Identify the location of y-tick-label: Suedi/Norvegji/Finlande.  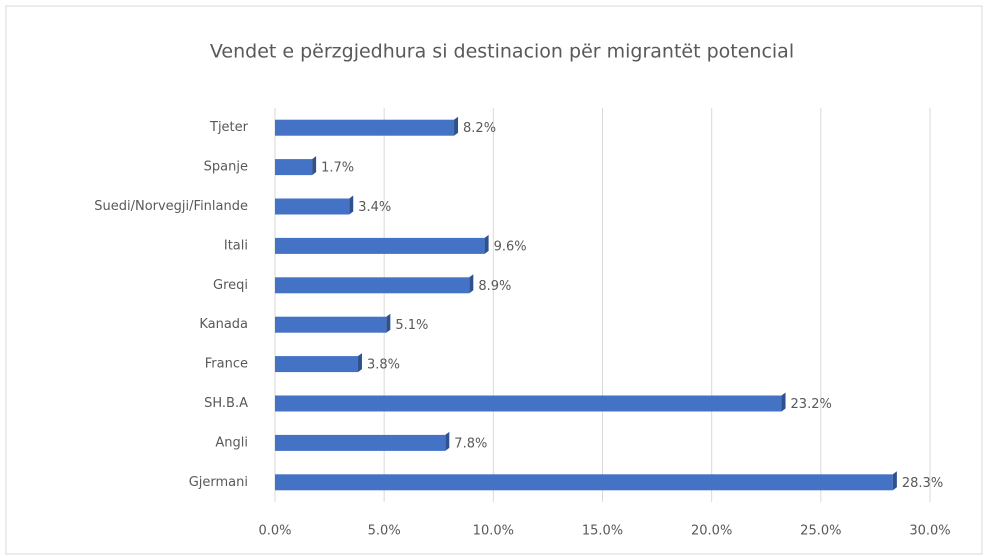
(171, 206).